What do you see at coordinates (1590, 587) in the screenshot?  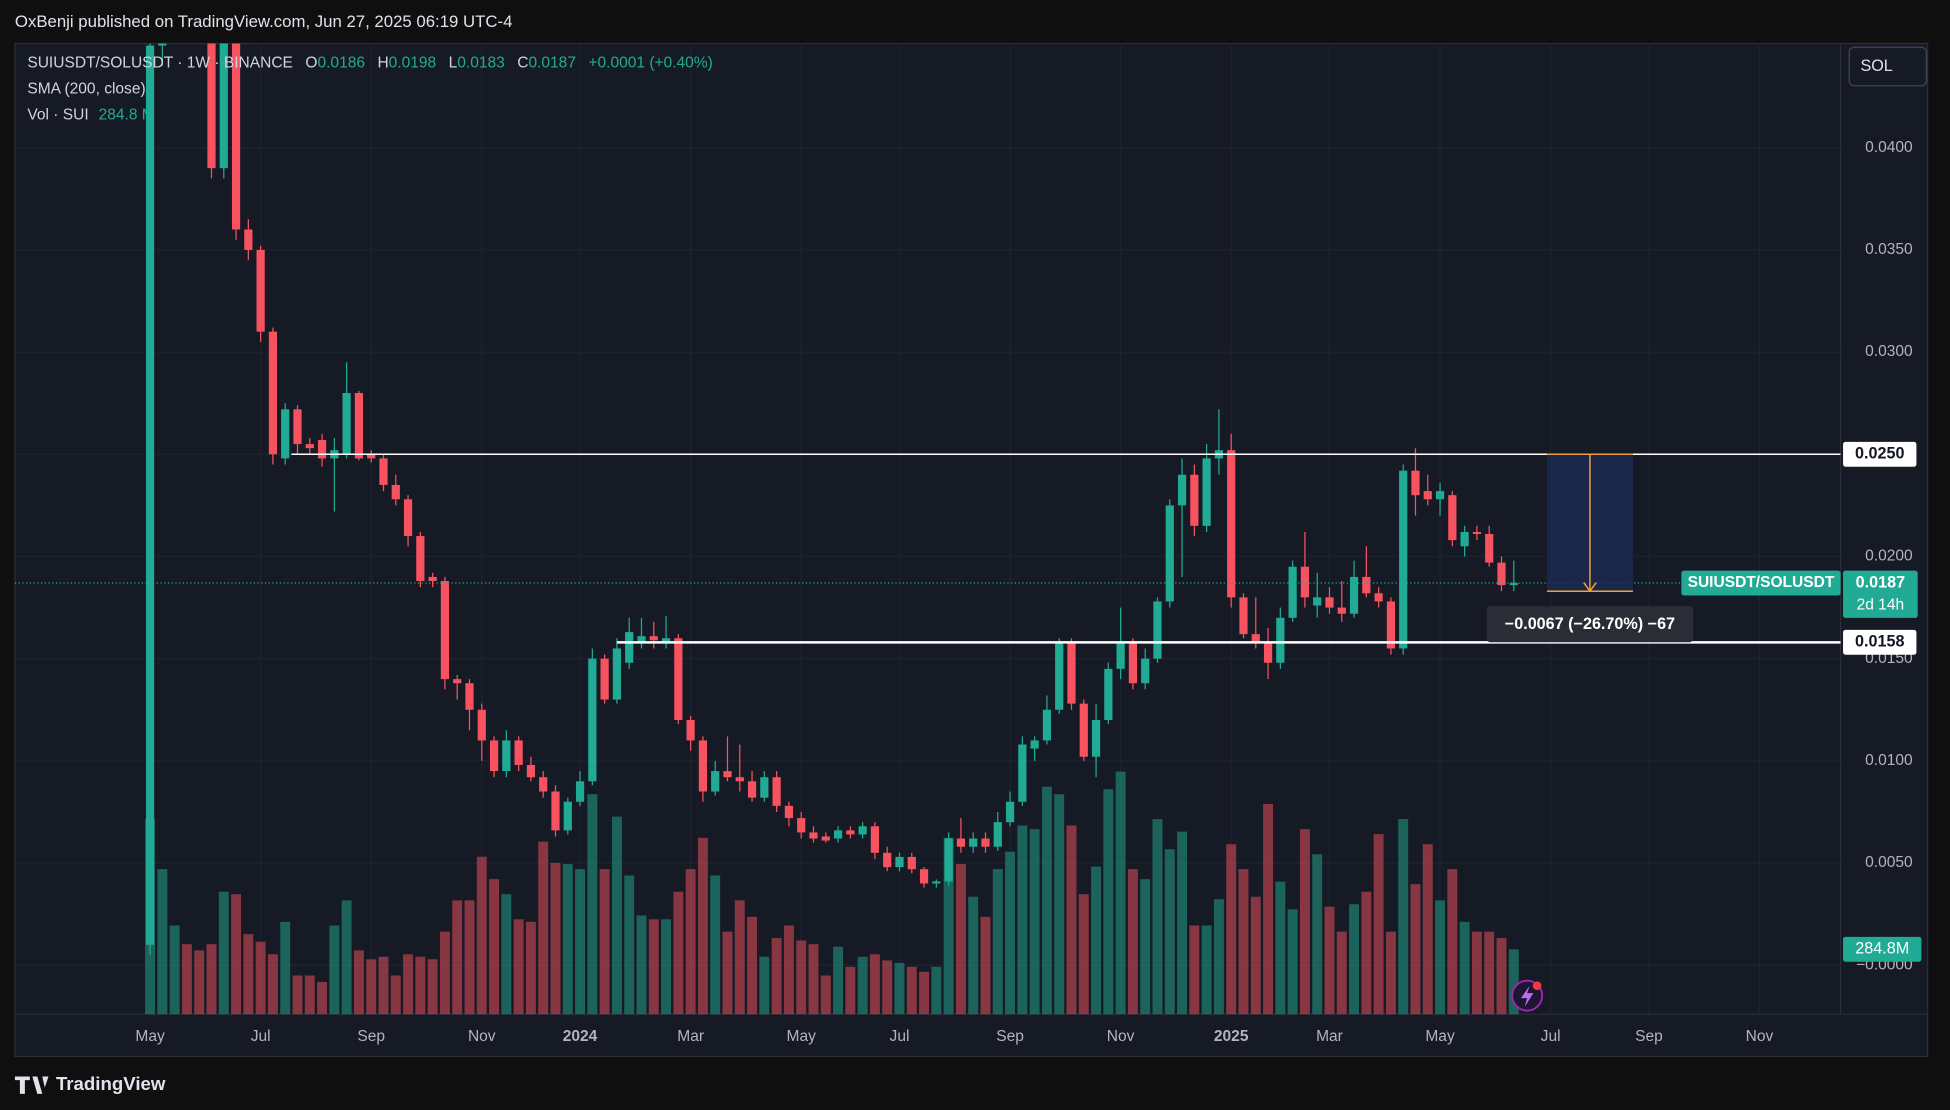 I see `measure-arrowhead` at bounding box center [1590, 587].